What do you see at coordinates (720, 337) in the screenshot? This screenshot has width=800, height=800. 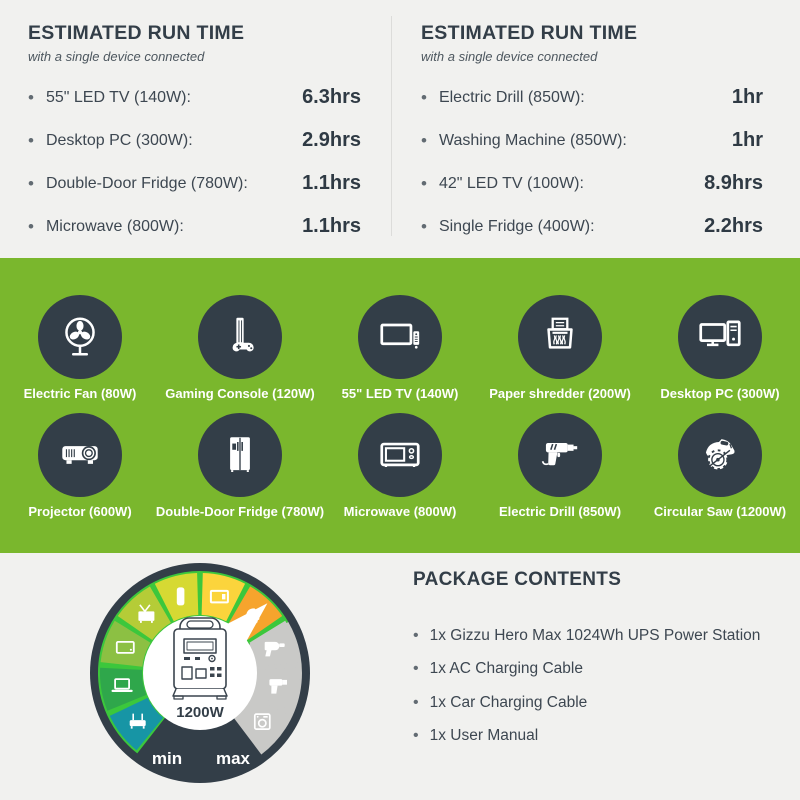 I see `desktop-pc-icon` at bounding box center [720, 337].